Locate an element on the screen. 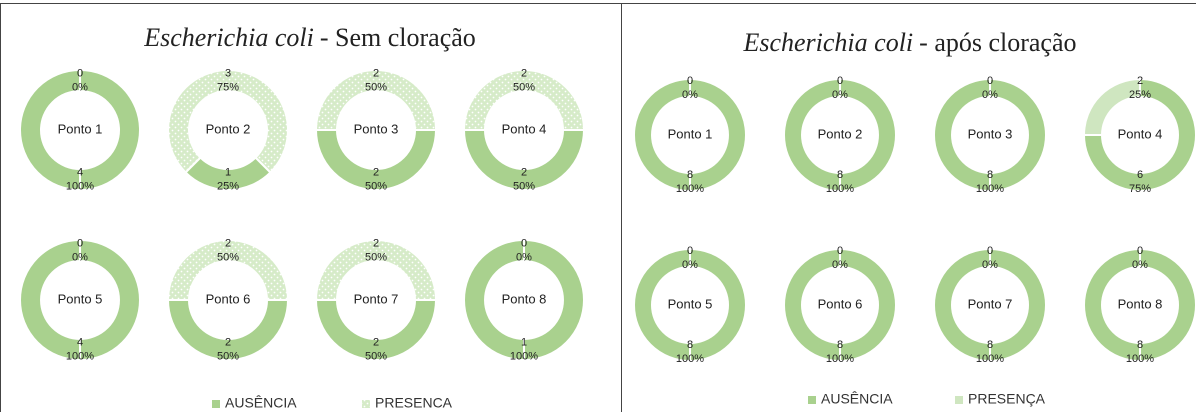 The image size is (1196, 412). title-species: Escherichia coli is located at coordinates (827, 42).